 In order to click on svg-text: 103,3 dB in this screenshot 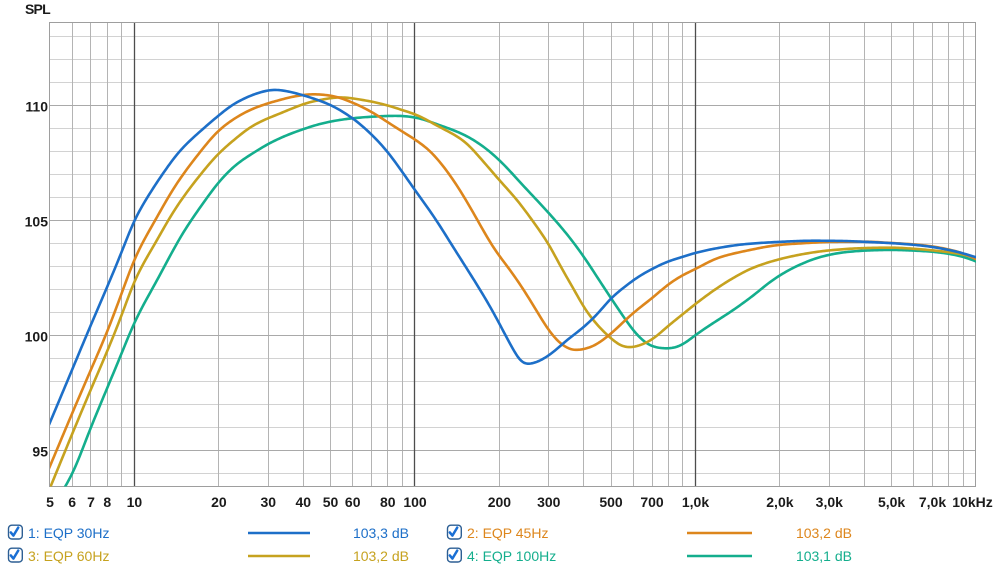, I will do `click(381, 533)`.